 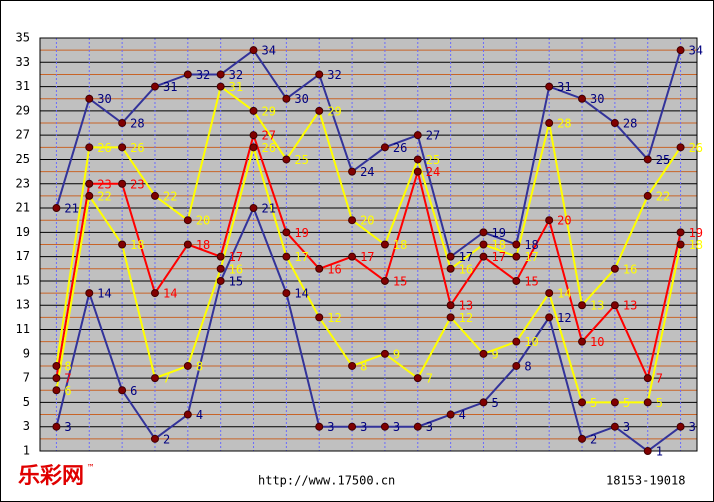 What do you see at coordinates (23, 38) in the screenshot?
I see `y-tick-label: 35` at bounding box center [23, 38].